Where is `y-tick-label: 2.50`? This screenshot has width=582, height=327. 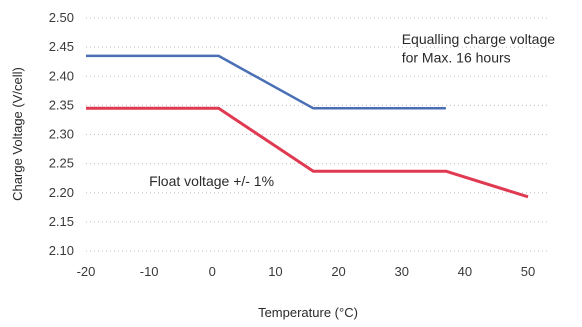
y-tick-label: 2.50 is located at coordinates (61, 17).